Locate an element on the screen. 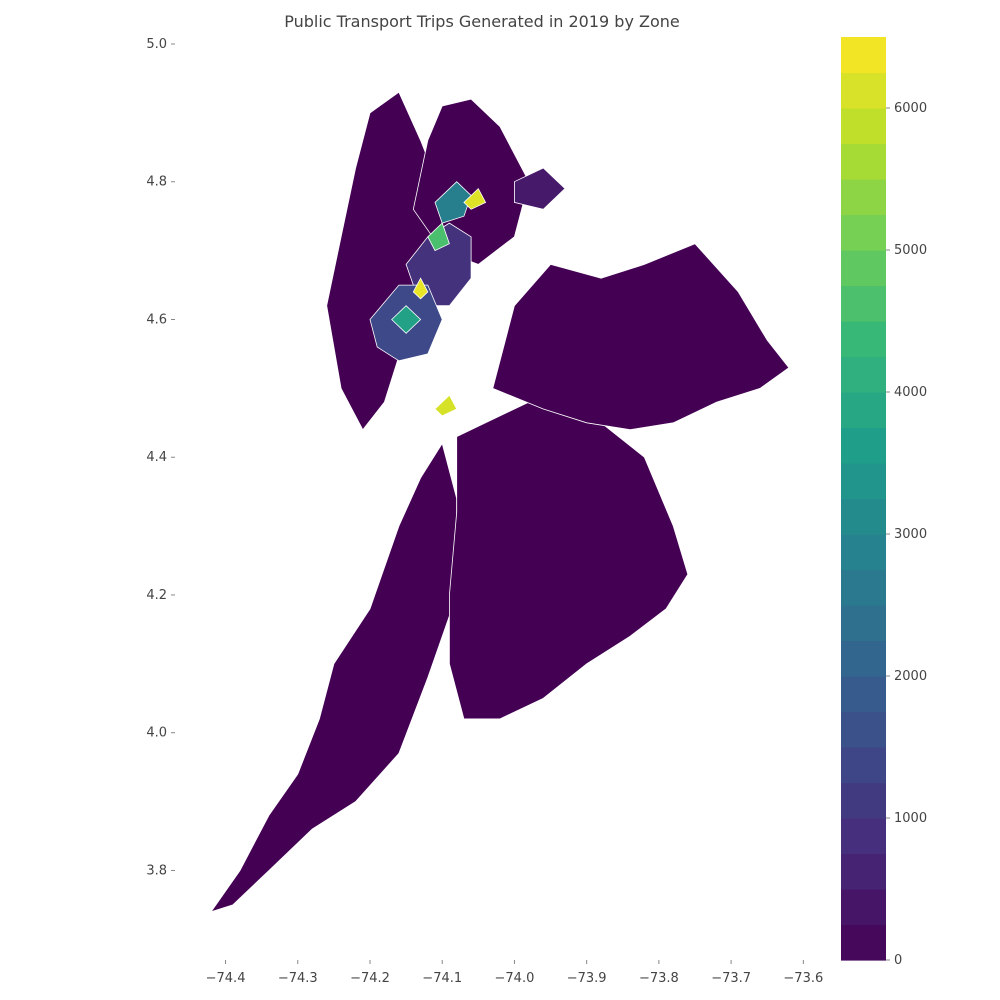  zone-urban-core-e is located at coordinates (438, 237).